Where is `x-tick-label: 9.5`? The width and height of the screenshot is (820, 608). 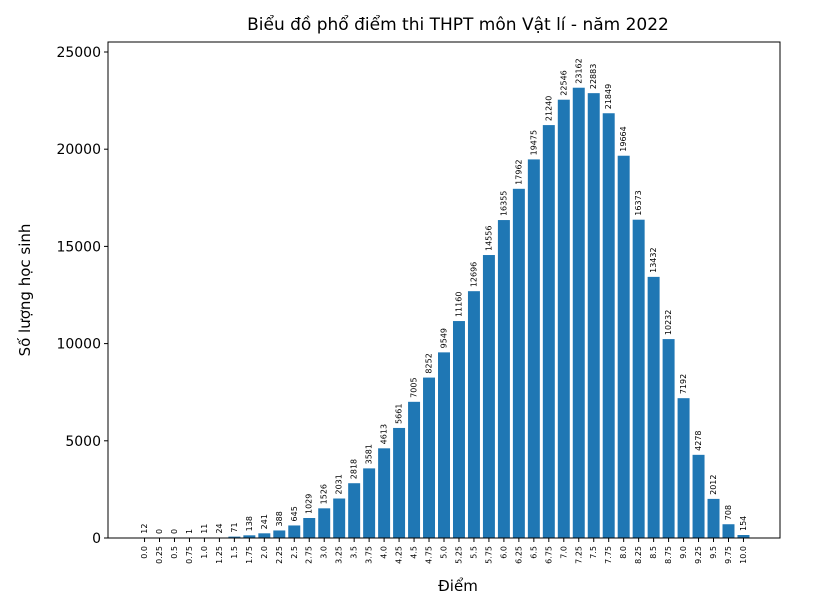 x-tick-label: 9.5 is located at coordinates (713, 552).